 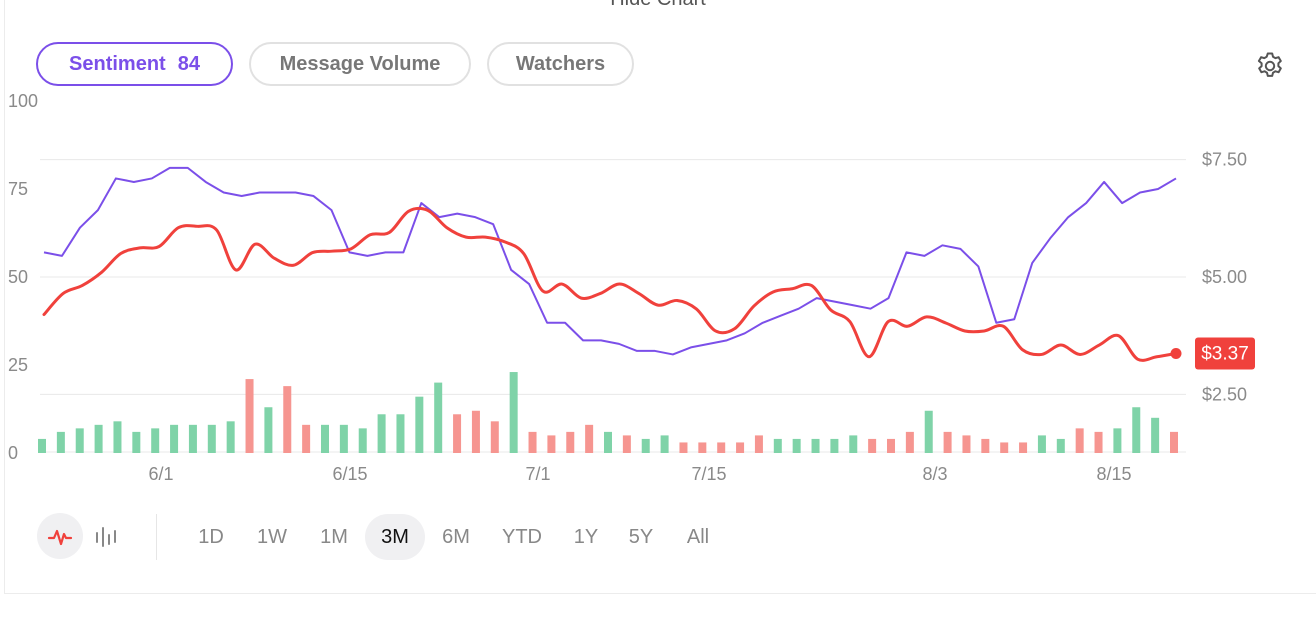 What do you see at coordinates (13, 453) in the screenshot?
I see `left-axis-tick-label: 0` at bounding box center [13, 453].